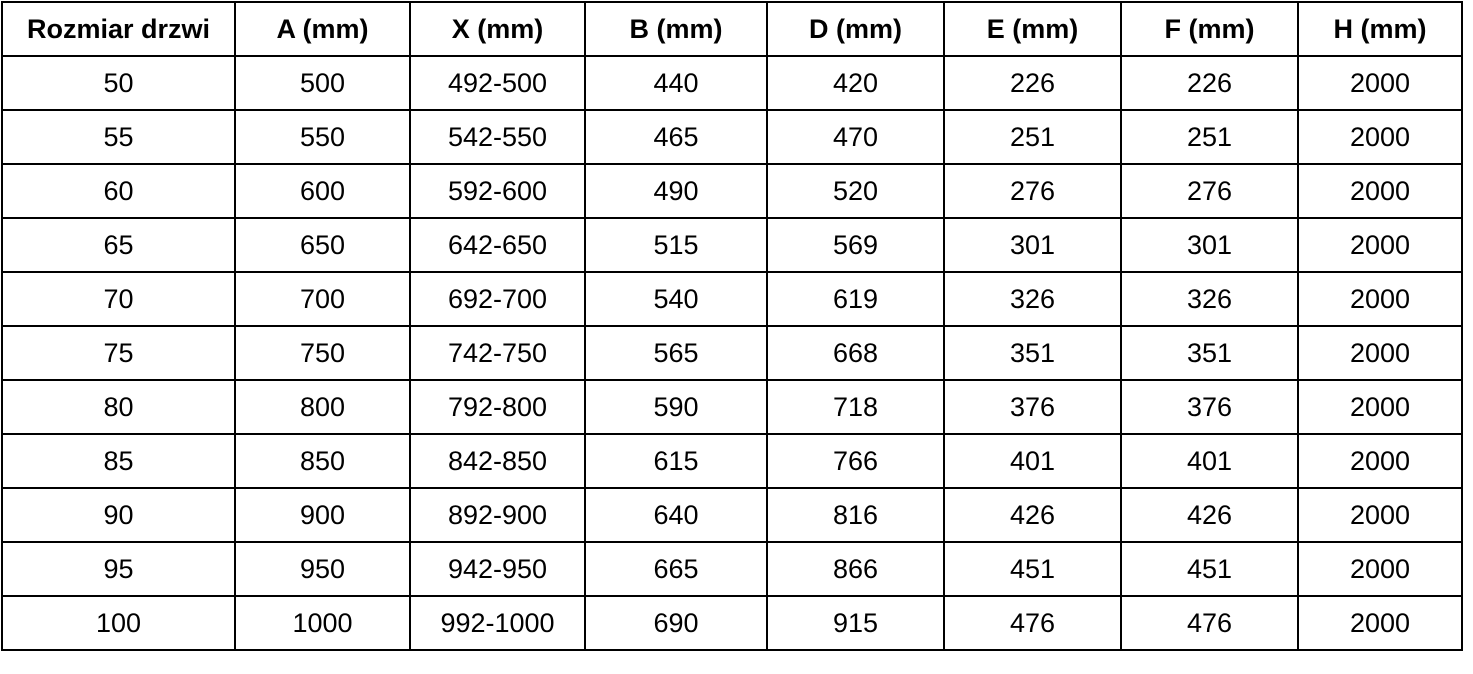 This screenshot has width=1473, height=674. Describe the element at coordinates (855, 569) in the screenshot. I see `table-cell: 866` at that location.